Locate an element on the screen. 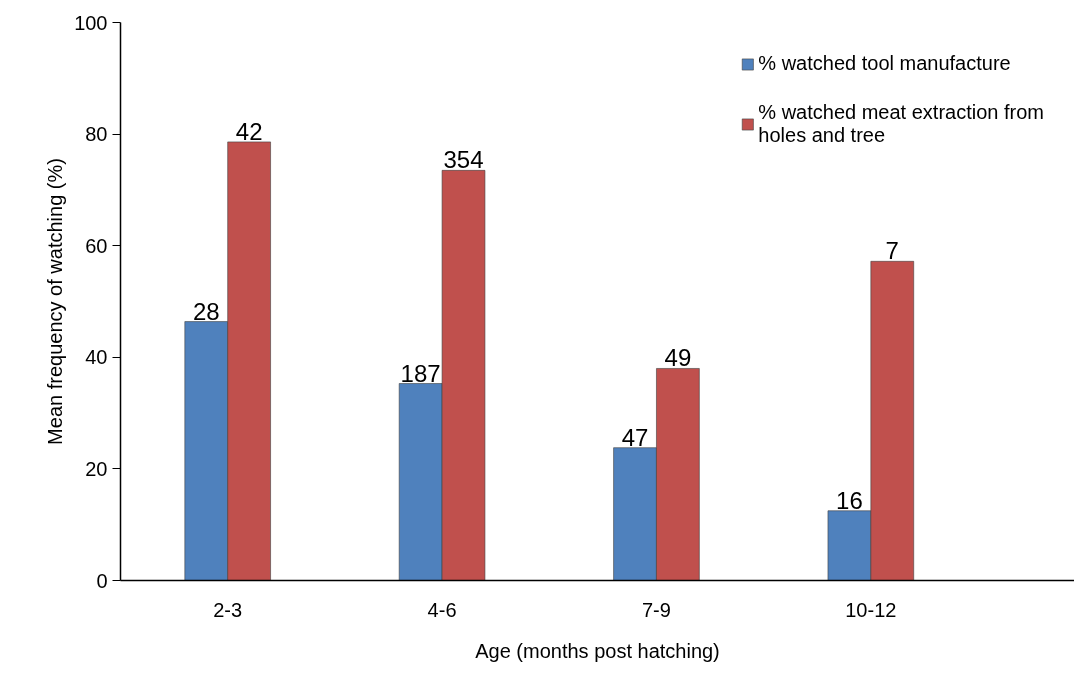 This screenshot has height=680, width=1074. x-tick-label: 4-6 is located at coordinates (442, 609).